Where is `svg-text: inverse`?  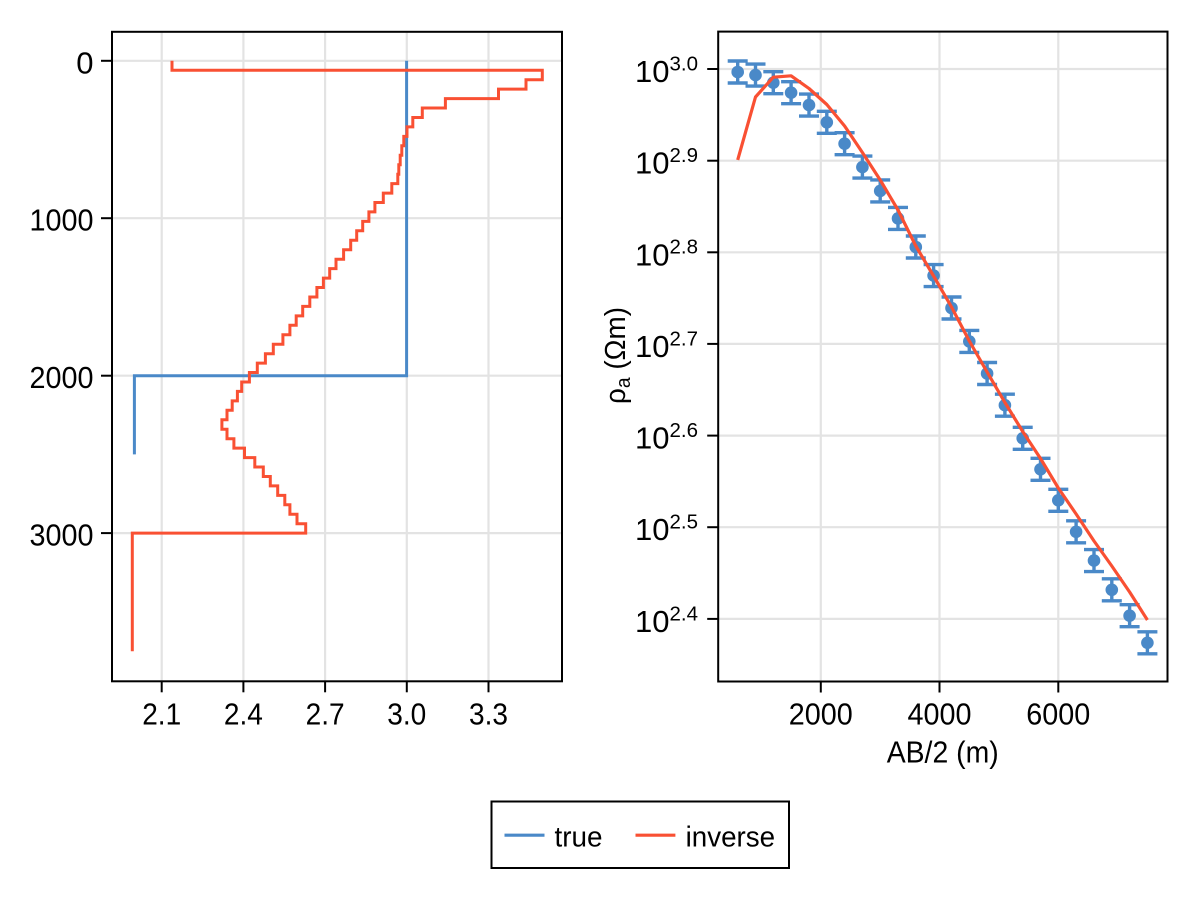 svg-text: inverse is located at coordinates (731, 838).